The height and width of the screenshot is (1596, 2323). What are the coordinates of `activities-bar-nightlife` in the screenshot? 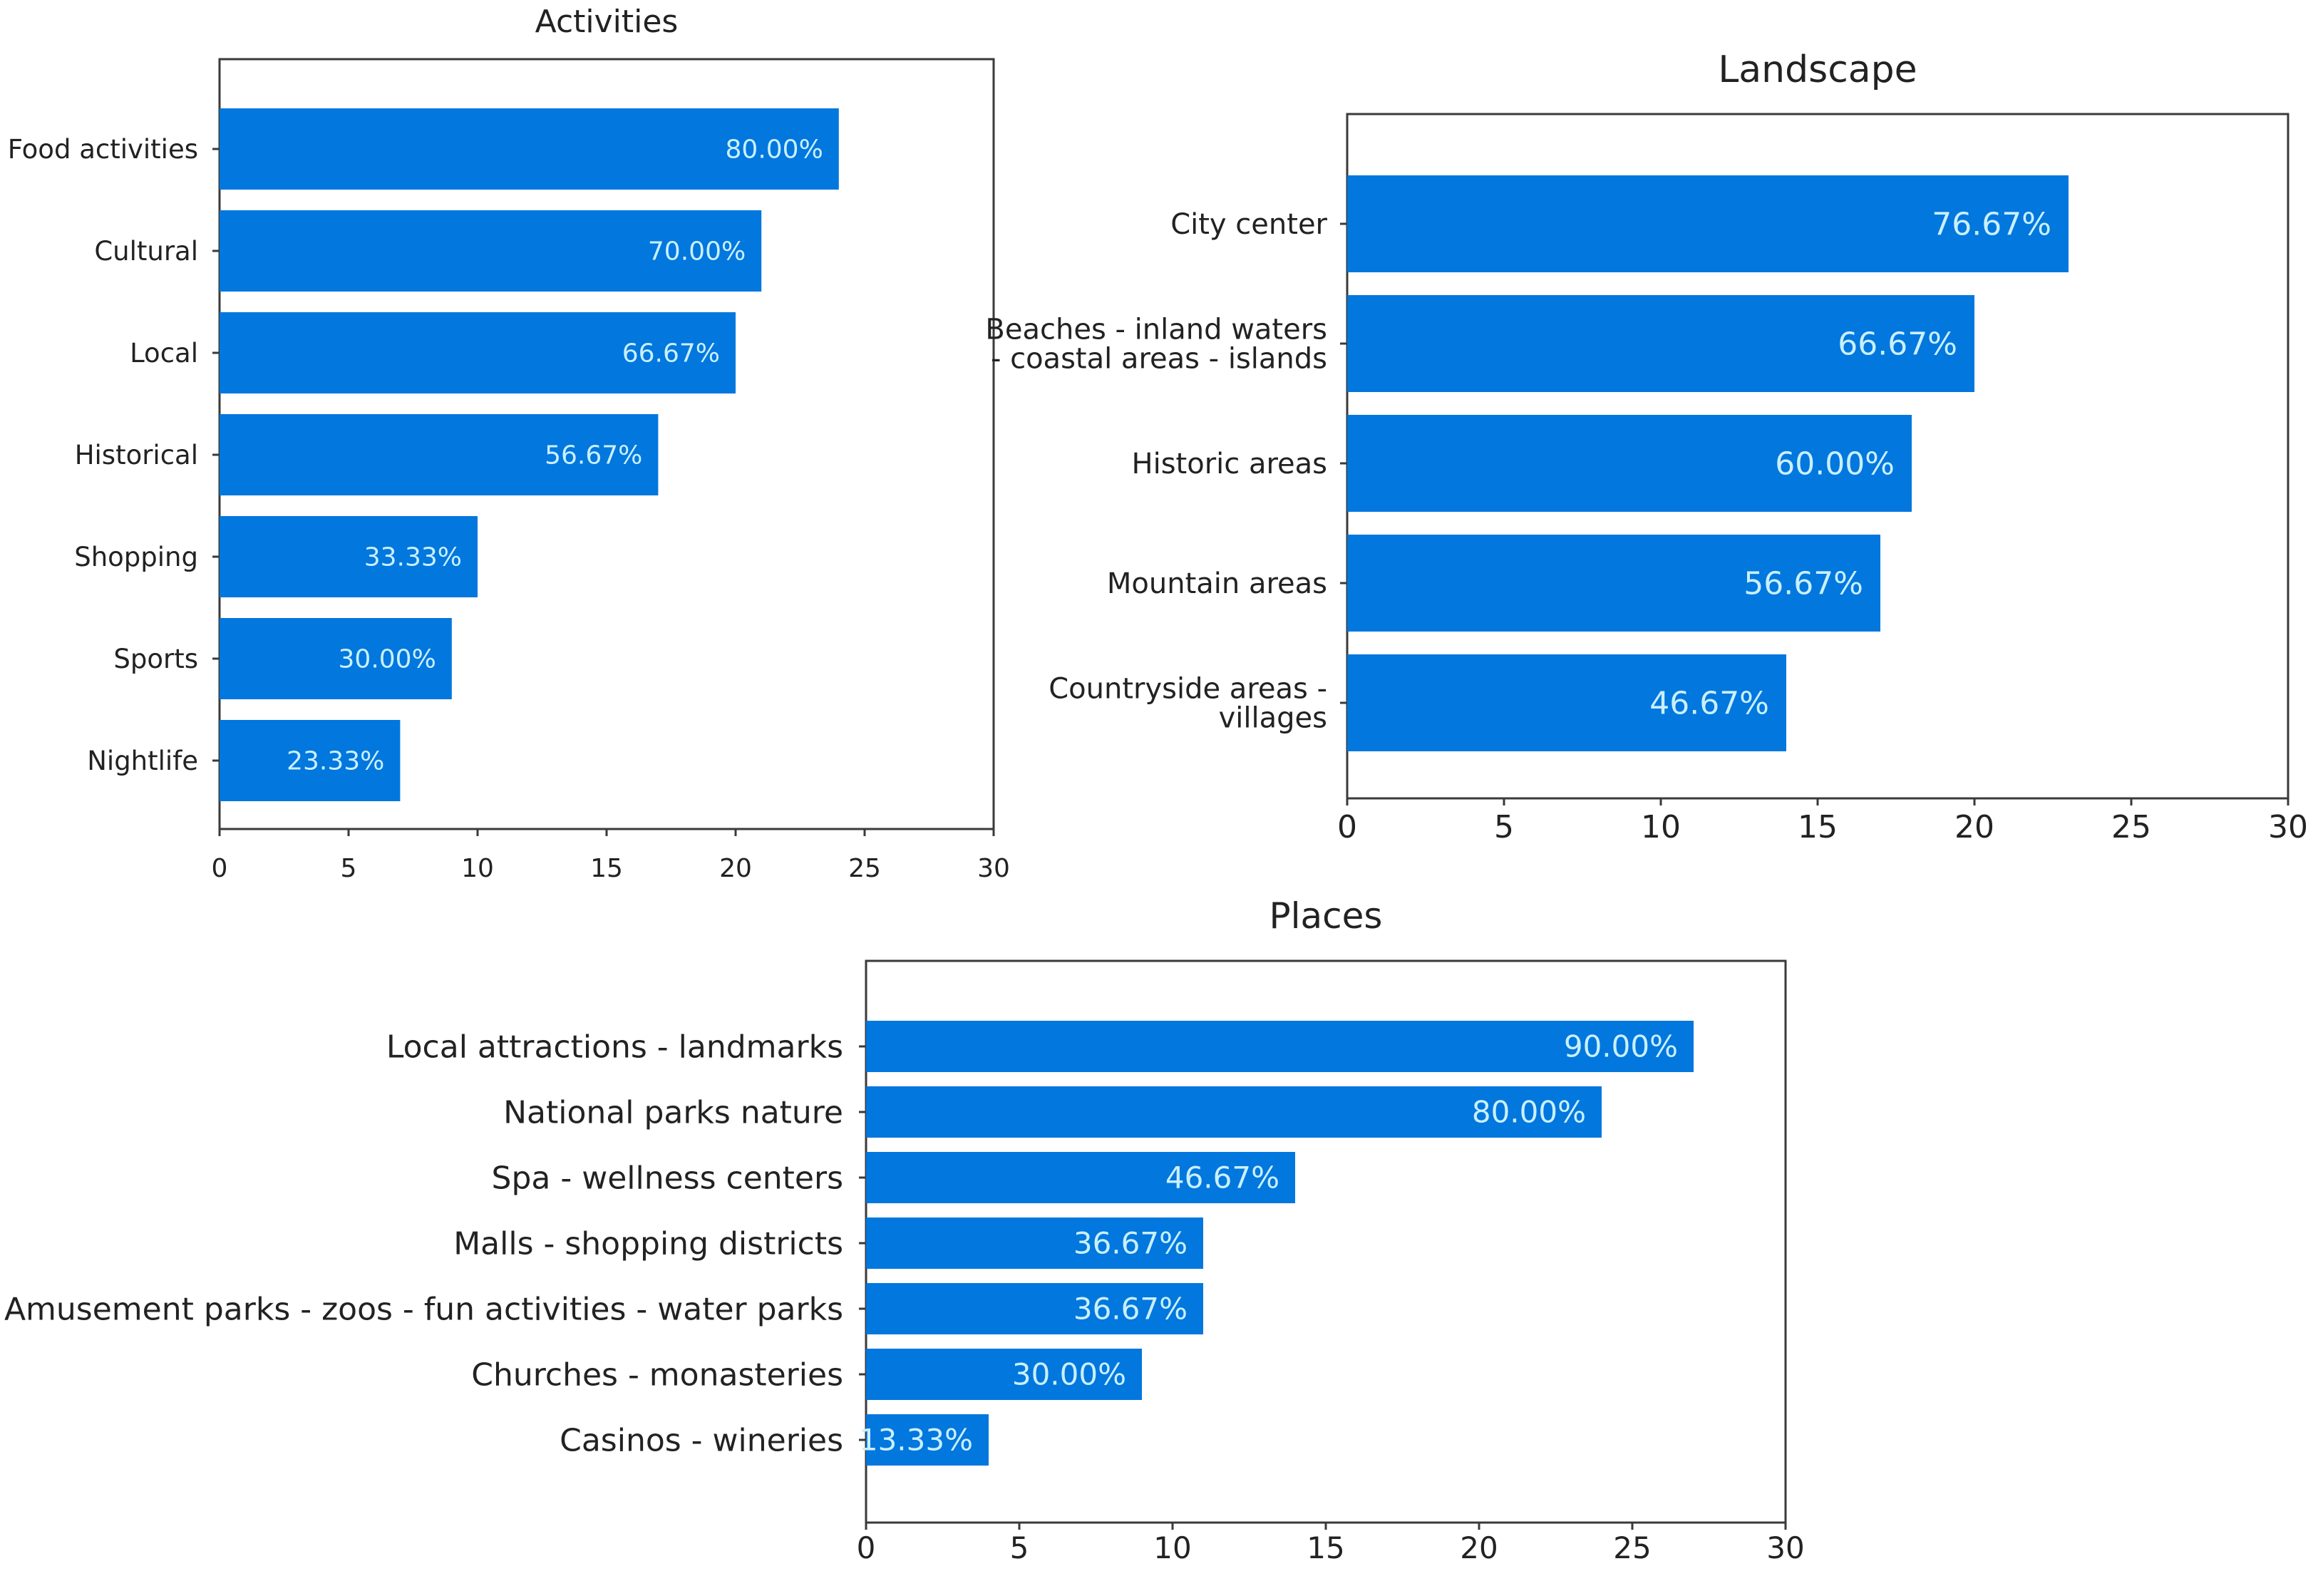 It's located at (310, 760).